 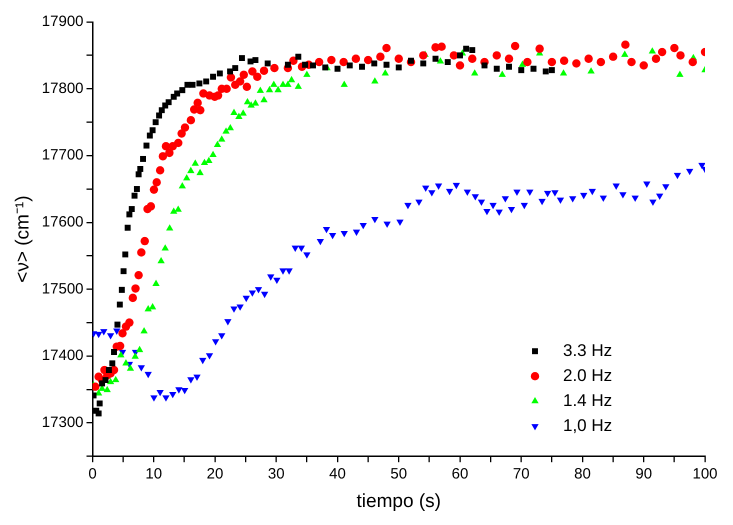 I want to click on x-tick-label: 80, so click(x=582, y=473).